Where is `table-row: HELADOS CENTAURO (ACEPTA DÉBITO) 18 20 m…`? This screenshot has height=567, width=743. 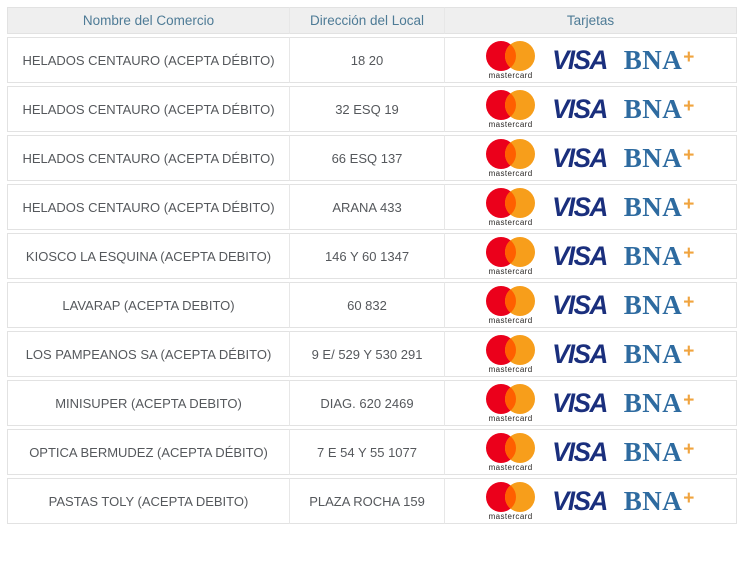
table-row: HELADOS CENTAURO (ACEPTA DÉBITO) 18 20 m… is located at coordinates (372, 60).